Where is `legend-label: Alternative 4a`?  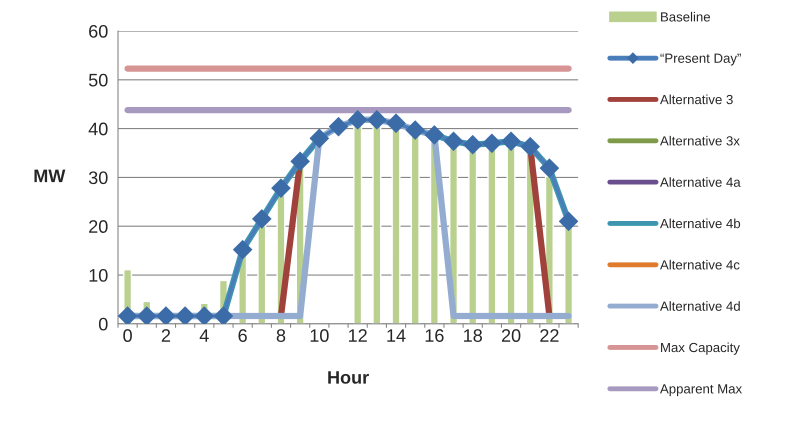 legend-label: Alternative 4a is located at coordinates (700, 182).